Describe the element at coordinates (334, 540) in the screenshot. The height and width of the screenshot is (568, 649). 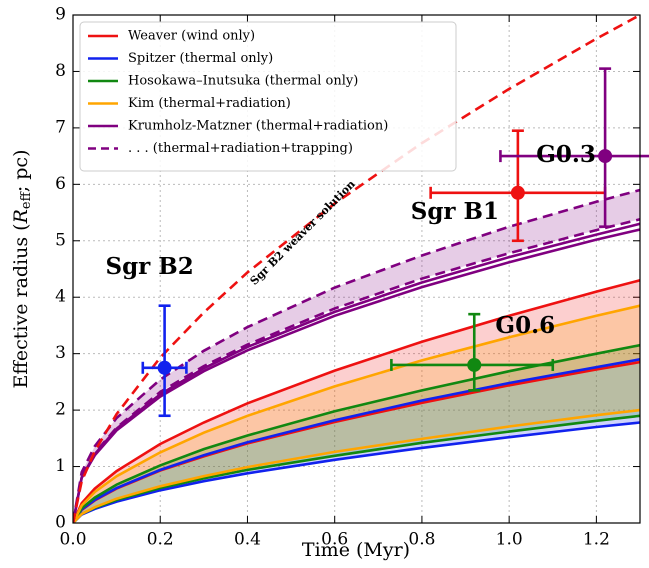
I see `x-tick-label: 0.6` at that location.